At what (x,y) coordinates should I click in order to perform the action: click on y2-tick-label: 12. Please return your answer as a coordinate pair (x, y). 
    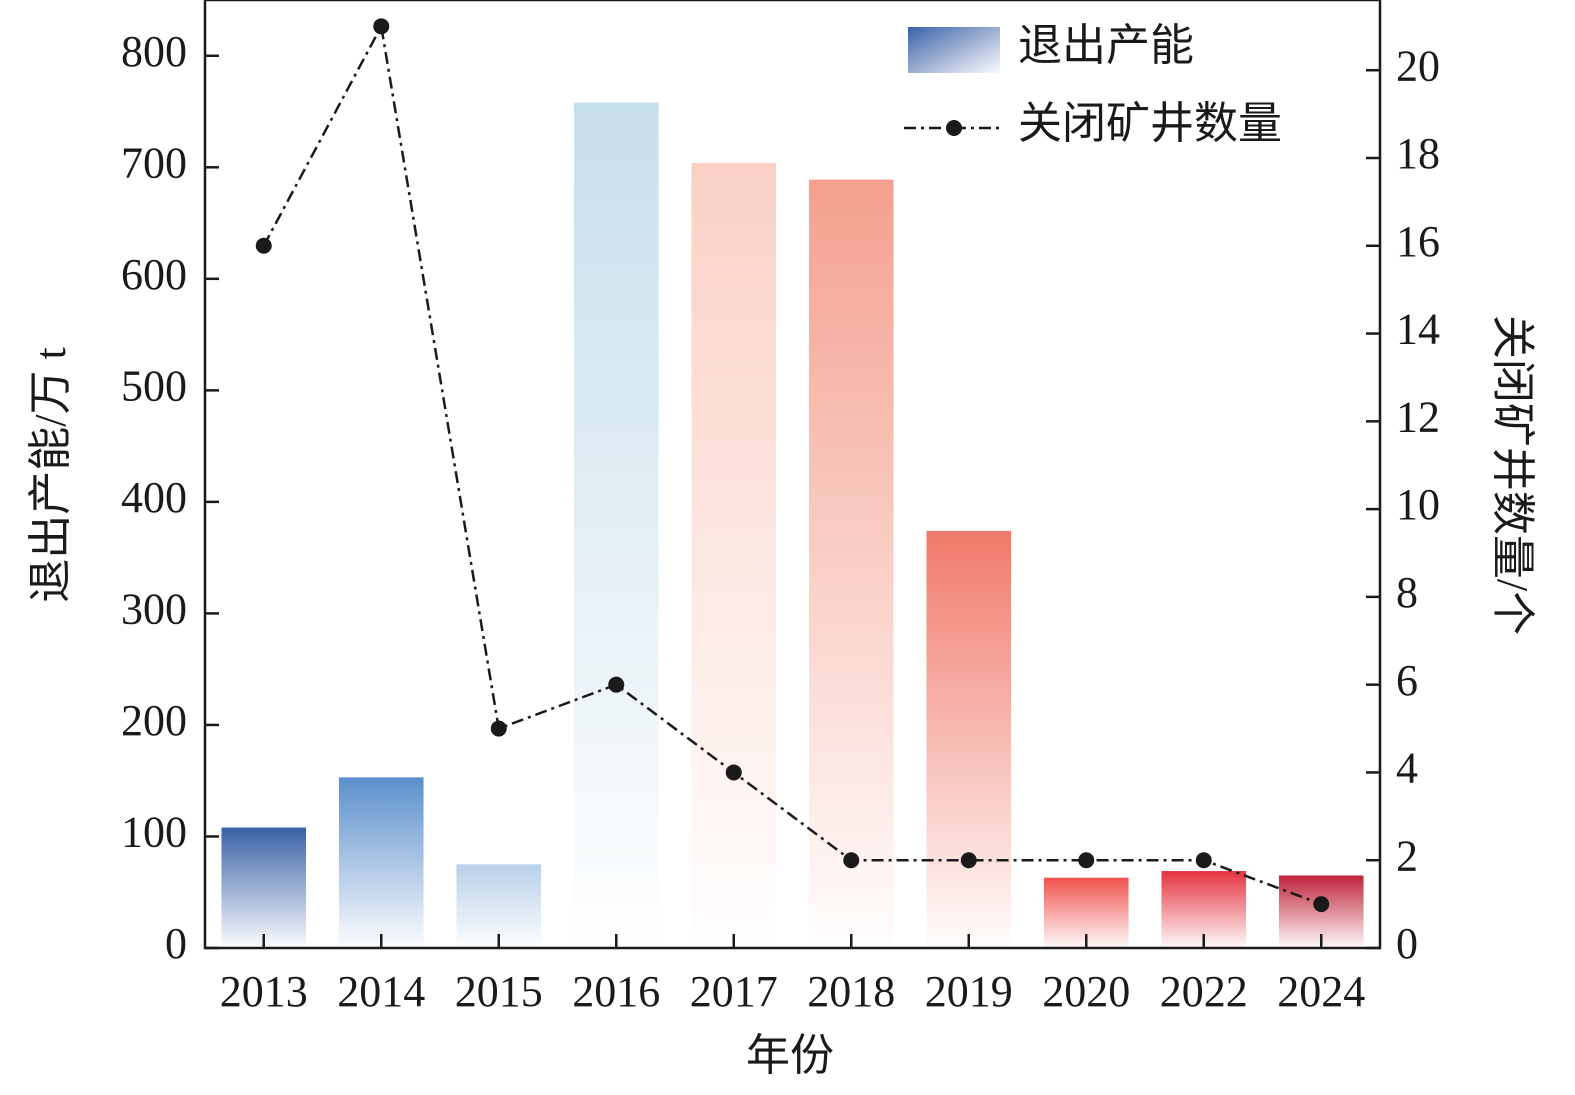
    Looking at the image, I should click on (1418, 416).